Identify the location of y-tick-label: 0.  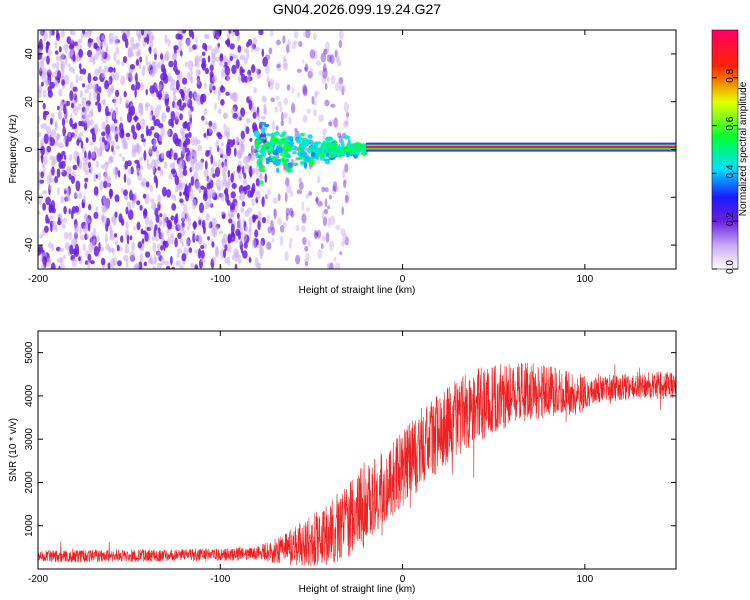
(29, 149).